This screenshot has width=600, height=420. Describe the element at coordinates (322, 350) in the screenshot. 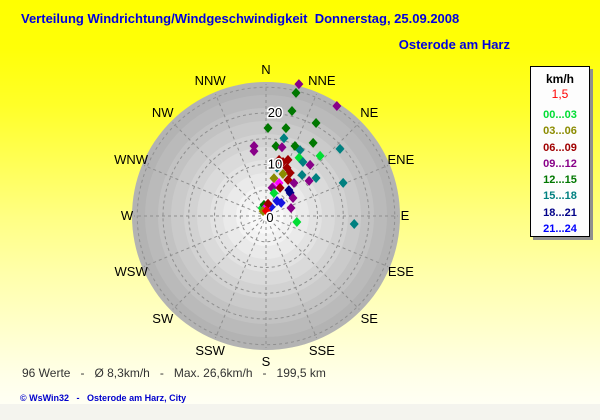

I see `compass-label: SSE` at that location.